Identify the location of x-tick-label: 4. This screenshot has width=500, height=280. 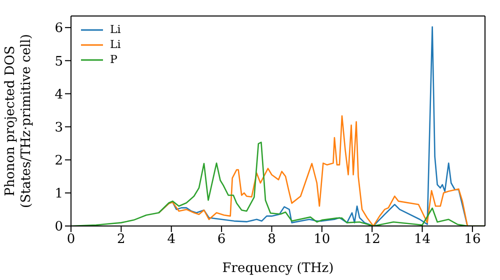
(171, 240).